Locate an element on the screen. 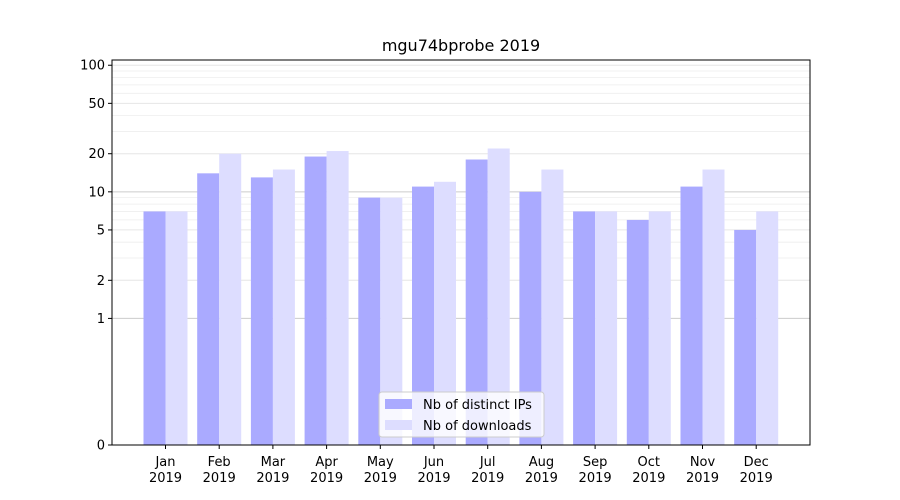  y-tick-label: 20 is located at coordinates (96, 154).